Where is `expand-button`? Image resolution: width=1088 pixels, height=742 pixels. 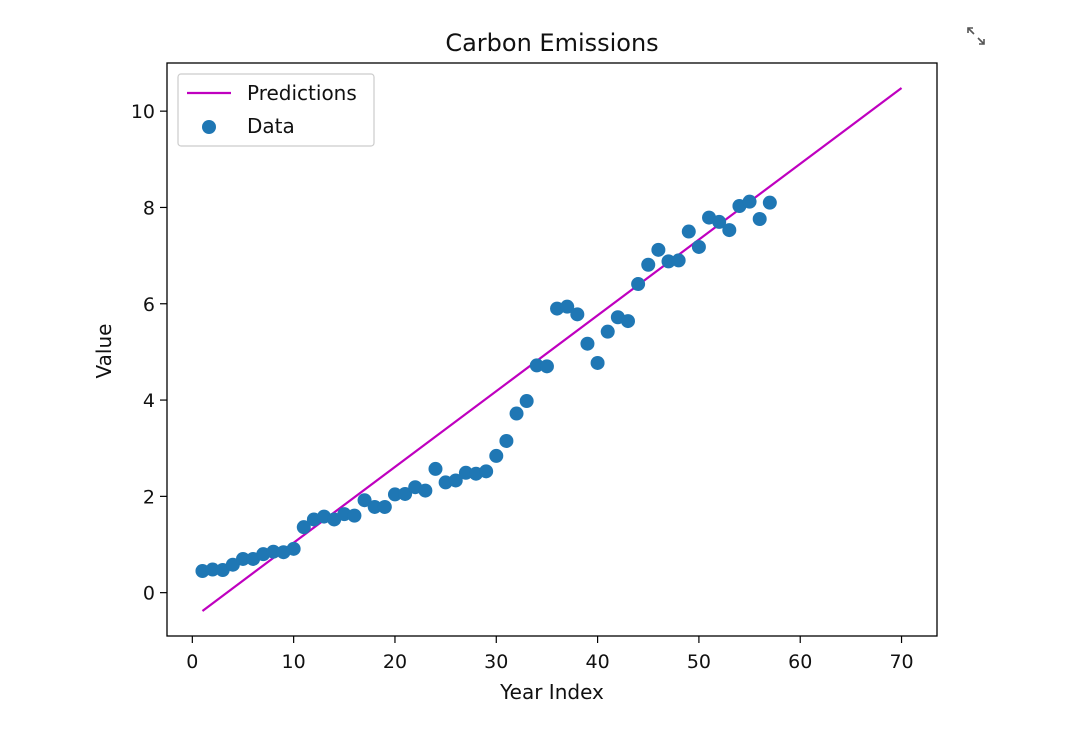
expand-button is located at coordinates (976, 36).